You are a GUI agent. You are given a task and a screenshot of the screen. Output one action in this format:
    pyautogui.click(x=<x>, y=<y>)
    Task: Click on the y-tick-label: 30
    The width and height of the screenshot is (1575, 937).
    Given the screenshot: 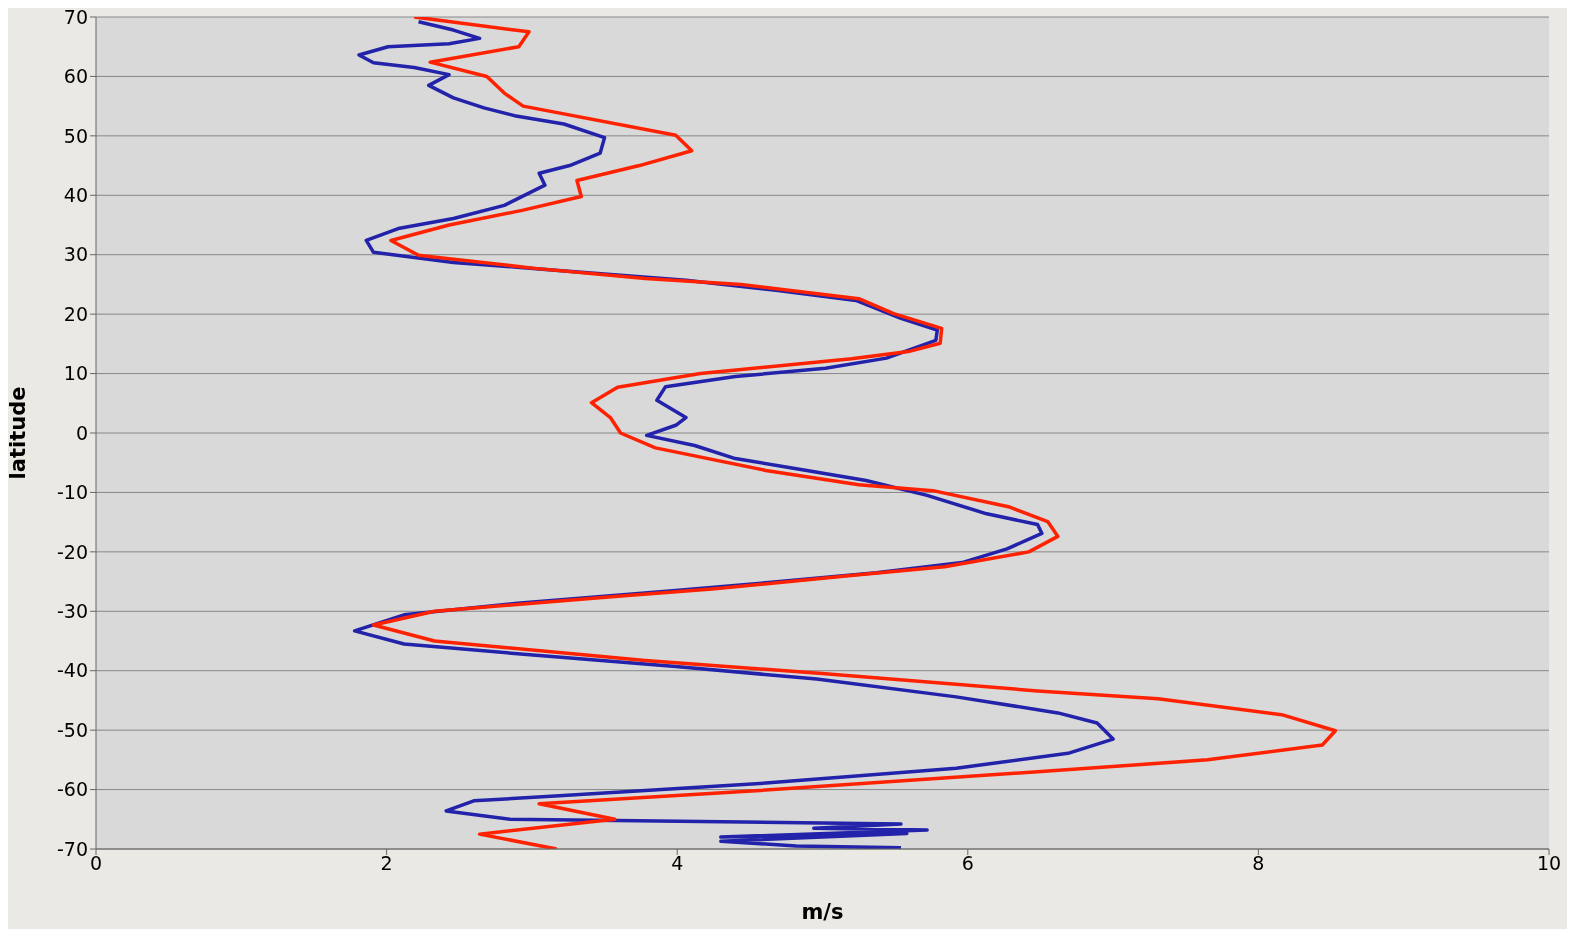 What is the action you would take?
    pyautogui.click(x=75, y=254)
    